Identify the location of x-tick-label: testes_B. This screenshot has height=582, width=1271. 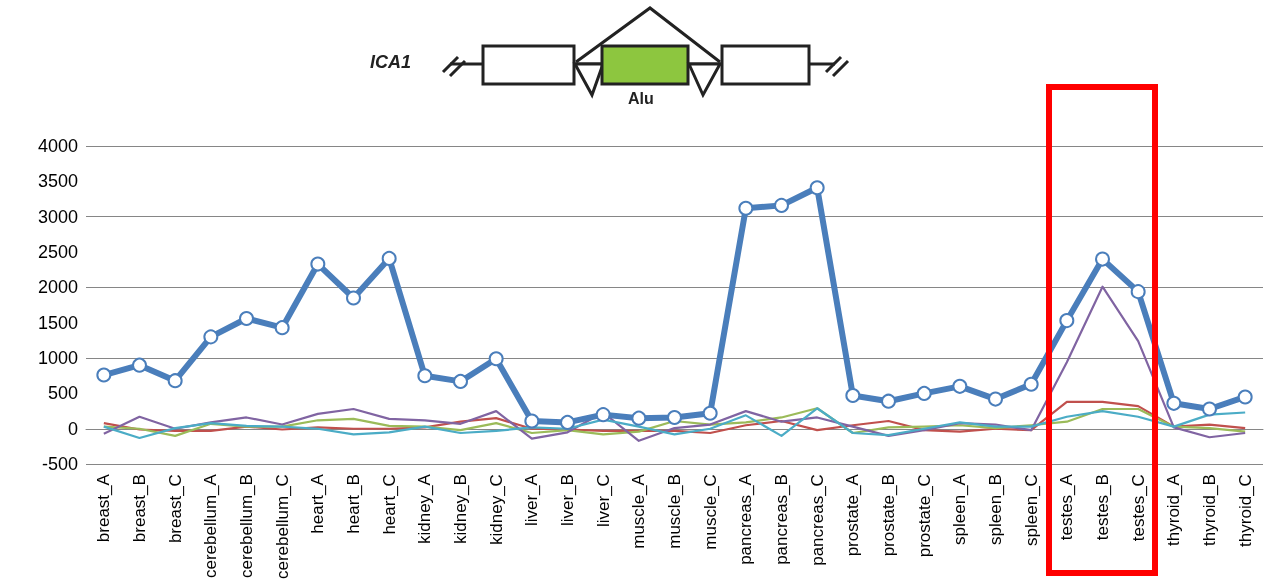
(1102, 507).